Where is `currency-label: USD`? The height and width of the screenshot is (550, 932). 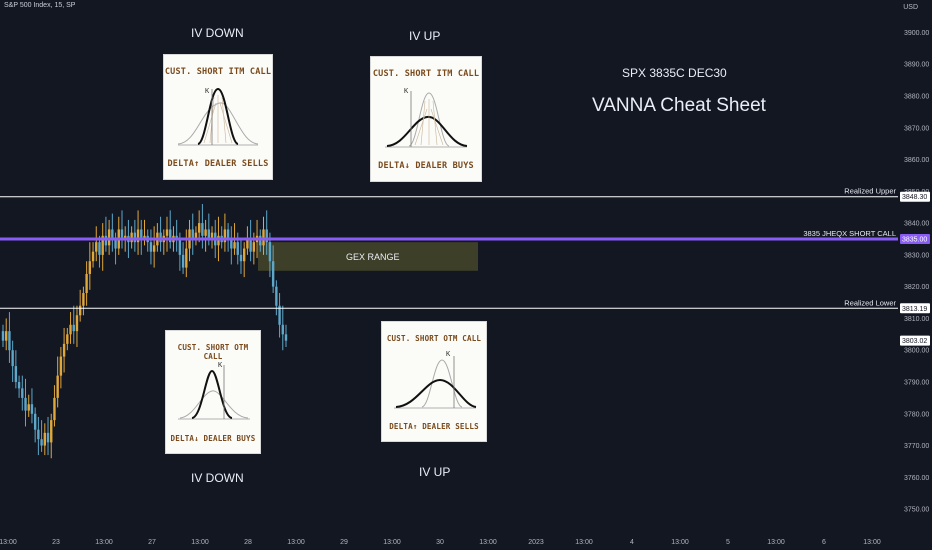 currency-label: USD is located at coordinates (910, 7).